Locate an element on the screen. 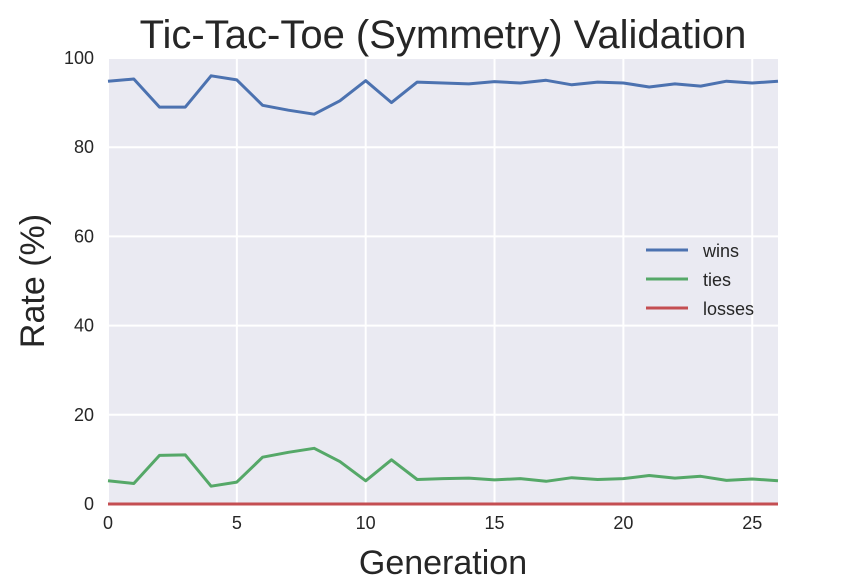 The width and height of the screenshot is (864, 576). chart-title: Tic-Tac-Toe (Symmetry) Validation is located at coordinates (443, 35).